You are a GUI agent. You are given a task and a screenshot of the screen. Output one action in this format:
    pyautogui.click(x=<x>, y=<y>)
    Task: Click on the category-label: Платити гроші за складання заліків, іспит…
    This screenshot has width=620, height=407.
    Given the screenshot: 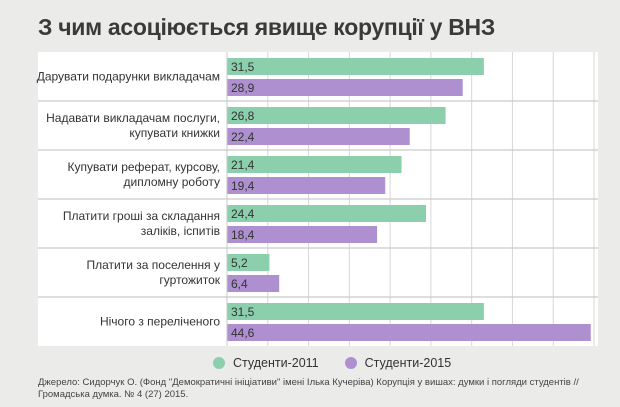 What is the action you would take?
    pyautogui.click(x=141, y=223)
    